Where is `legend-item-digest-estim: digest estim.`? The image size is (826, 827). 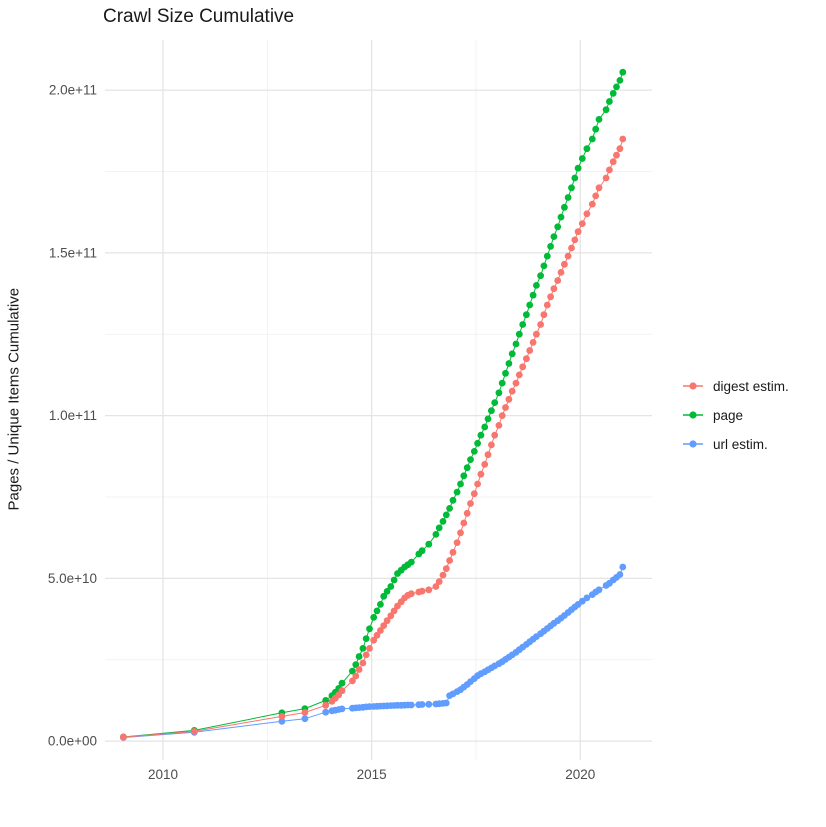
legend-item-digest-estim: digest estim. is located at coordinates (735, 386).